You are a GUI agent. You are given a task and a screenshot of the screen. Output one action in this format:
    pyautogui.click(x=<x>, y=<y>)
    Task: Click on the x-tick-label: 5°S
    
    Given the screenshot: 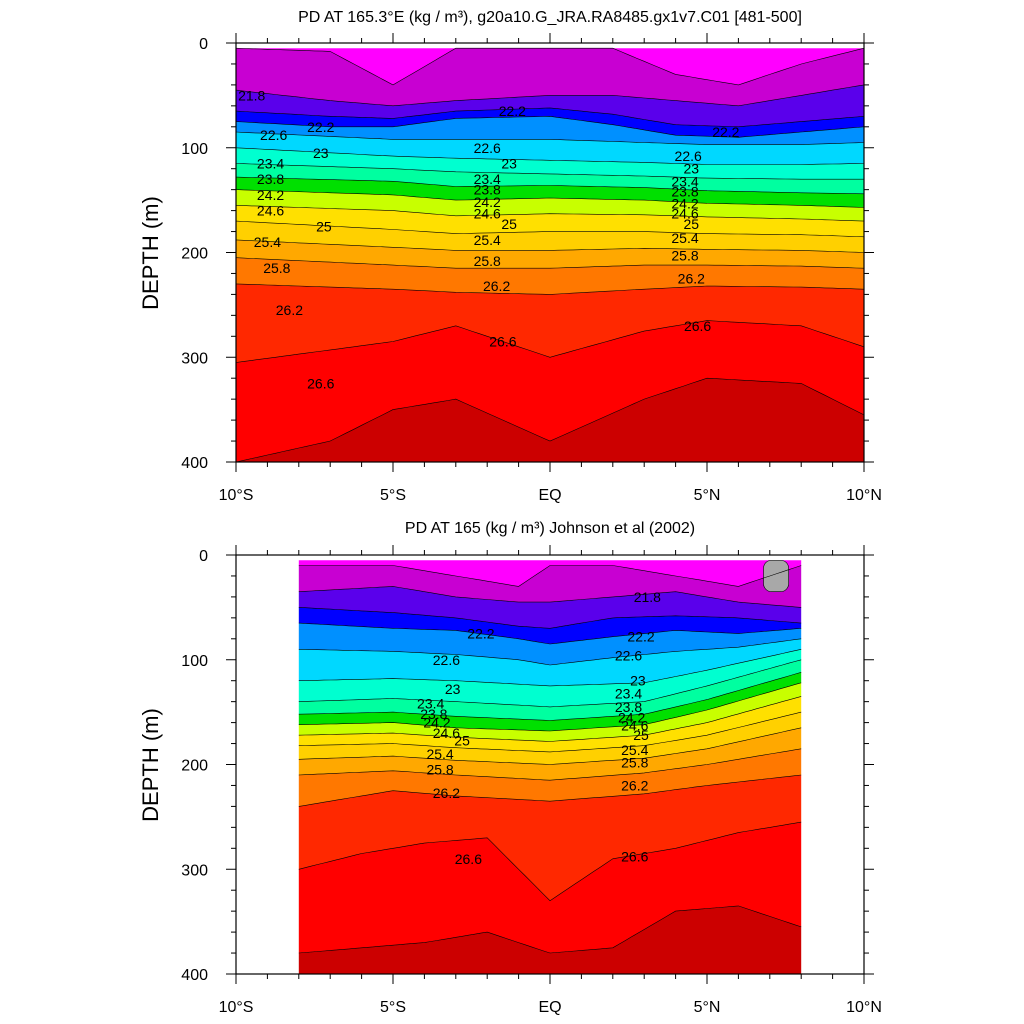 What is the action you would take?
    pyautogui.click(x=393, y=495)
    